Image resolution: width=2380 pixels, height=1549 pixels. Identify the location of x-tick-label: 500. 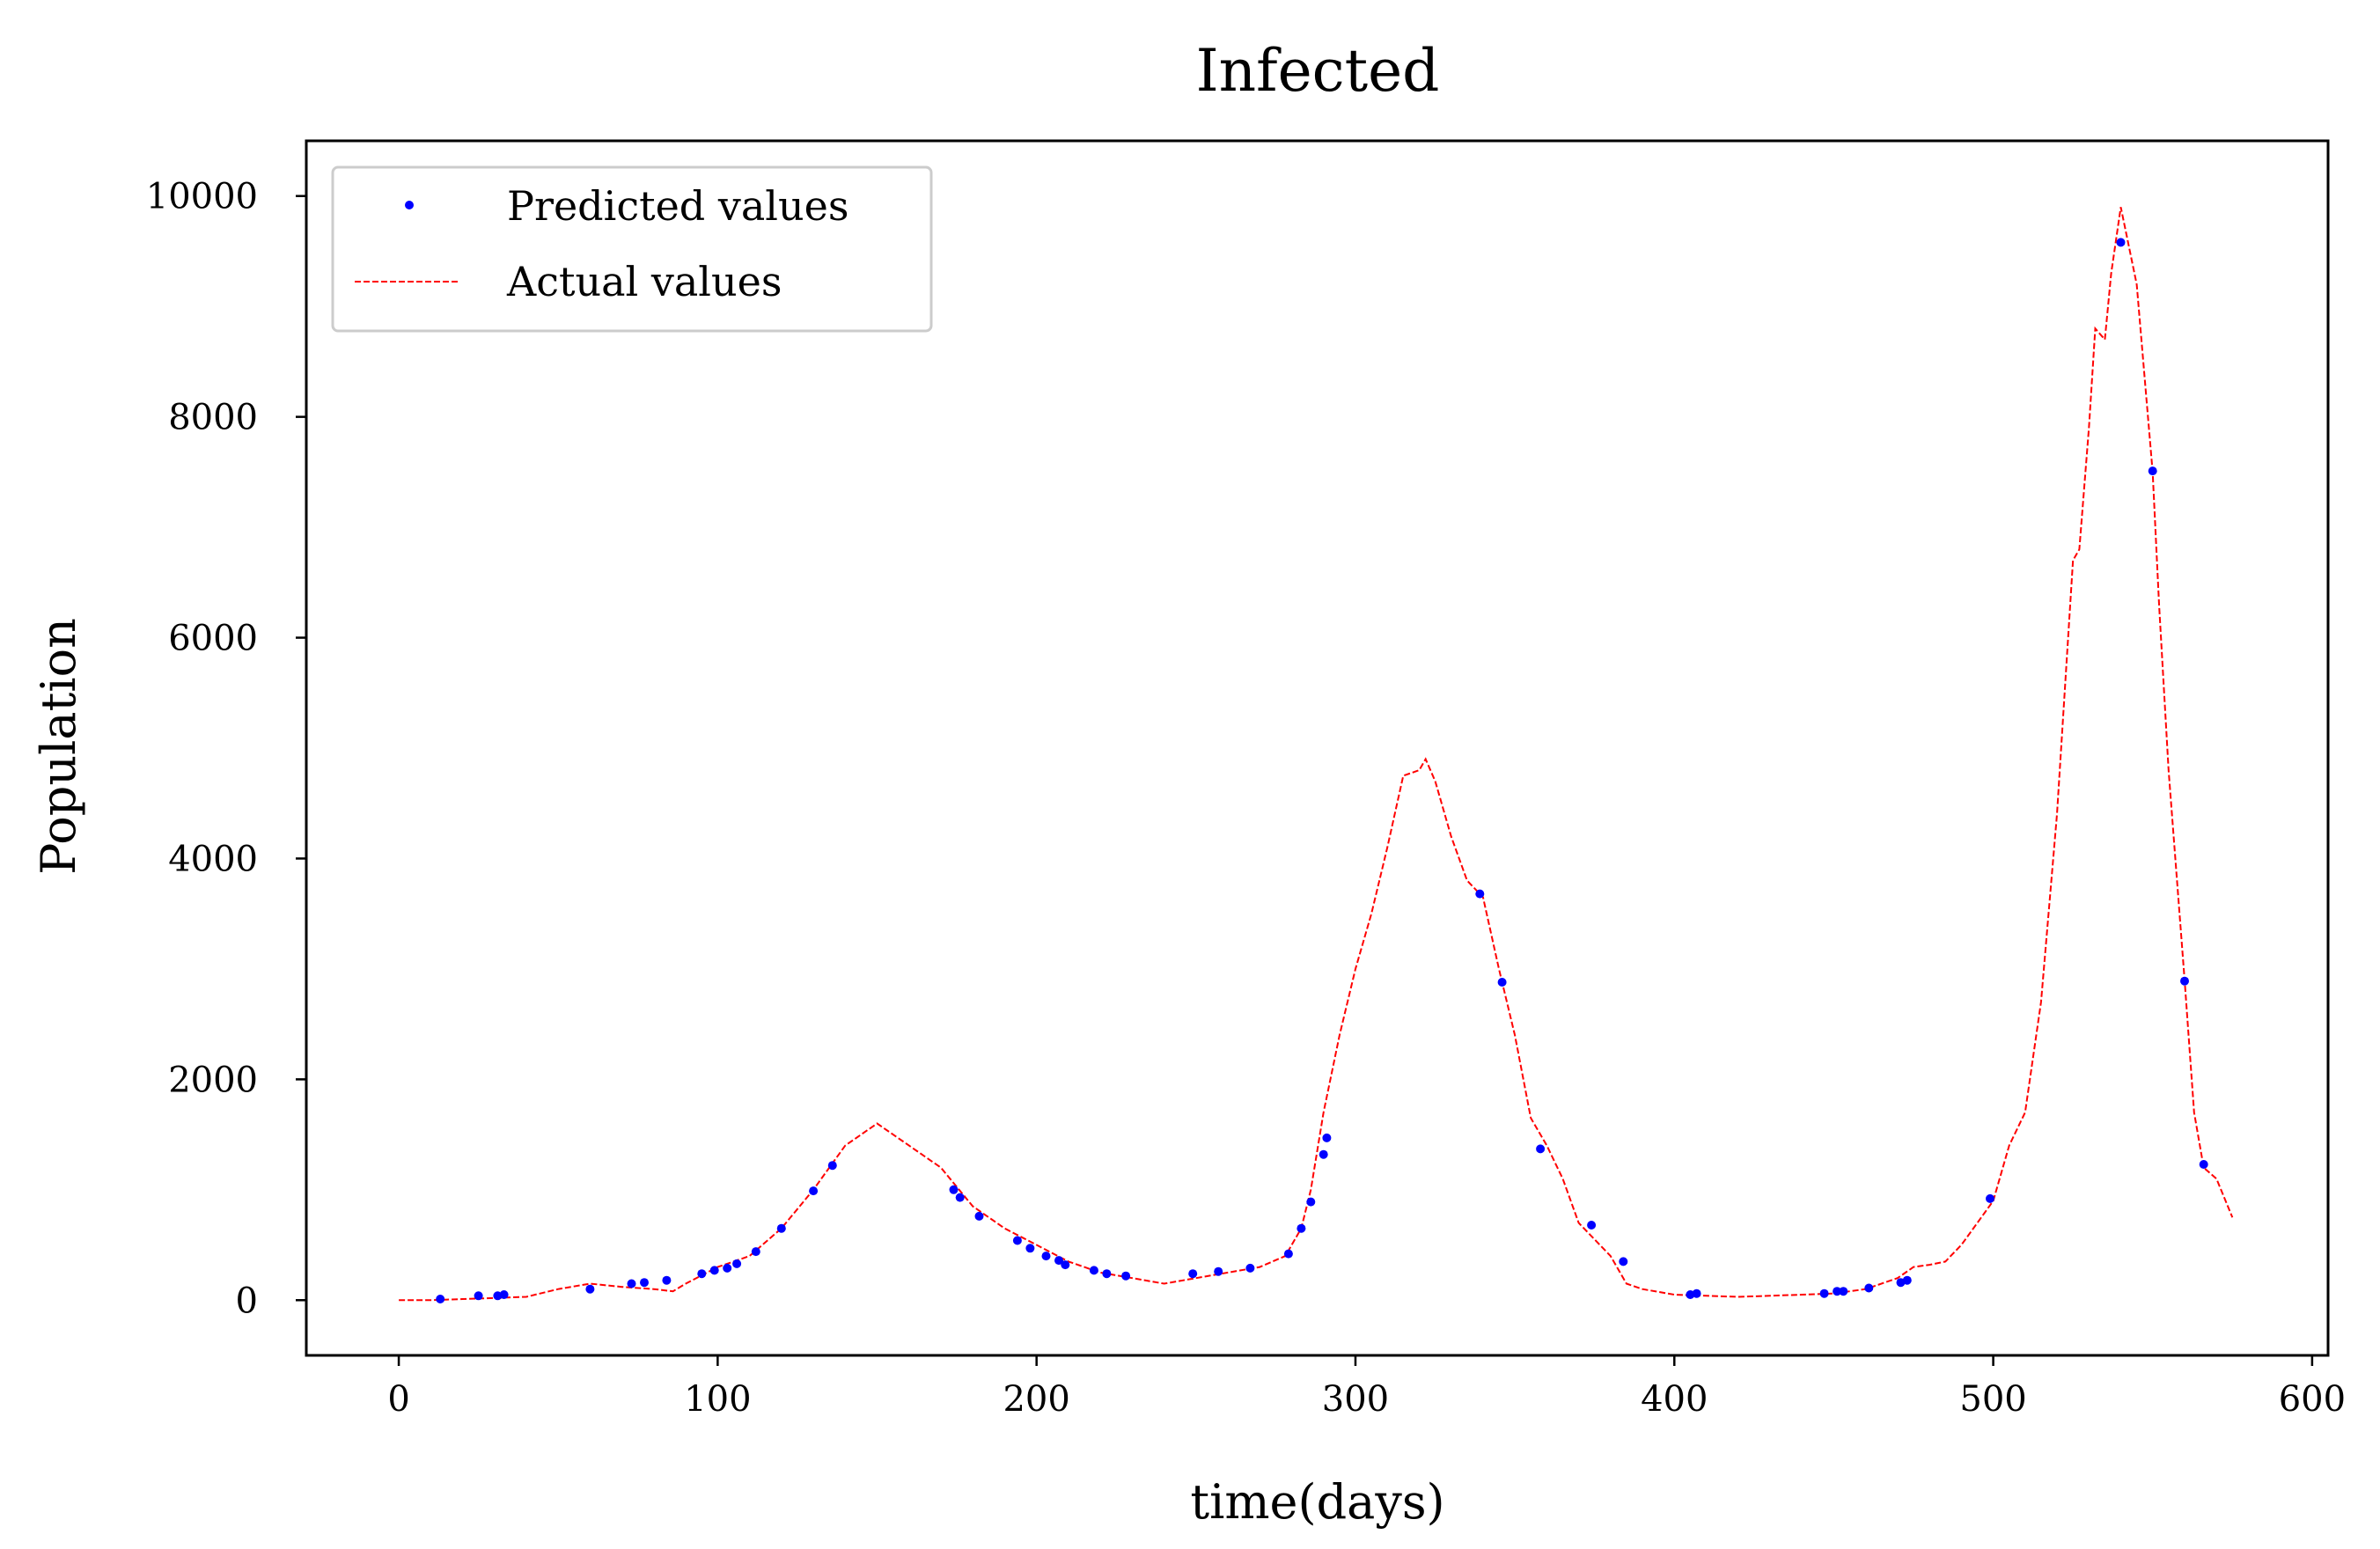
(1992, 1400).